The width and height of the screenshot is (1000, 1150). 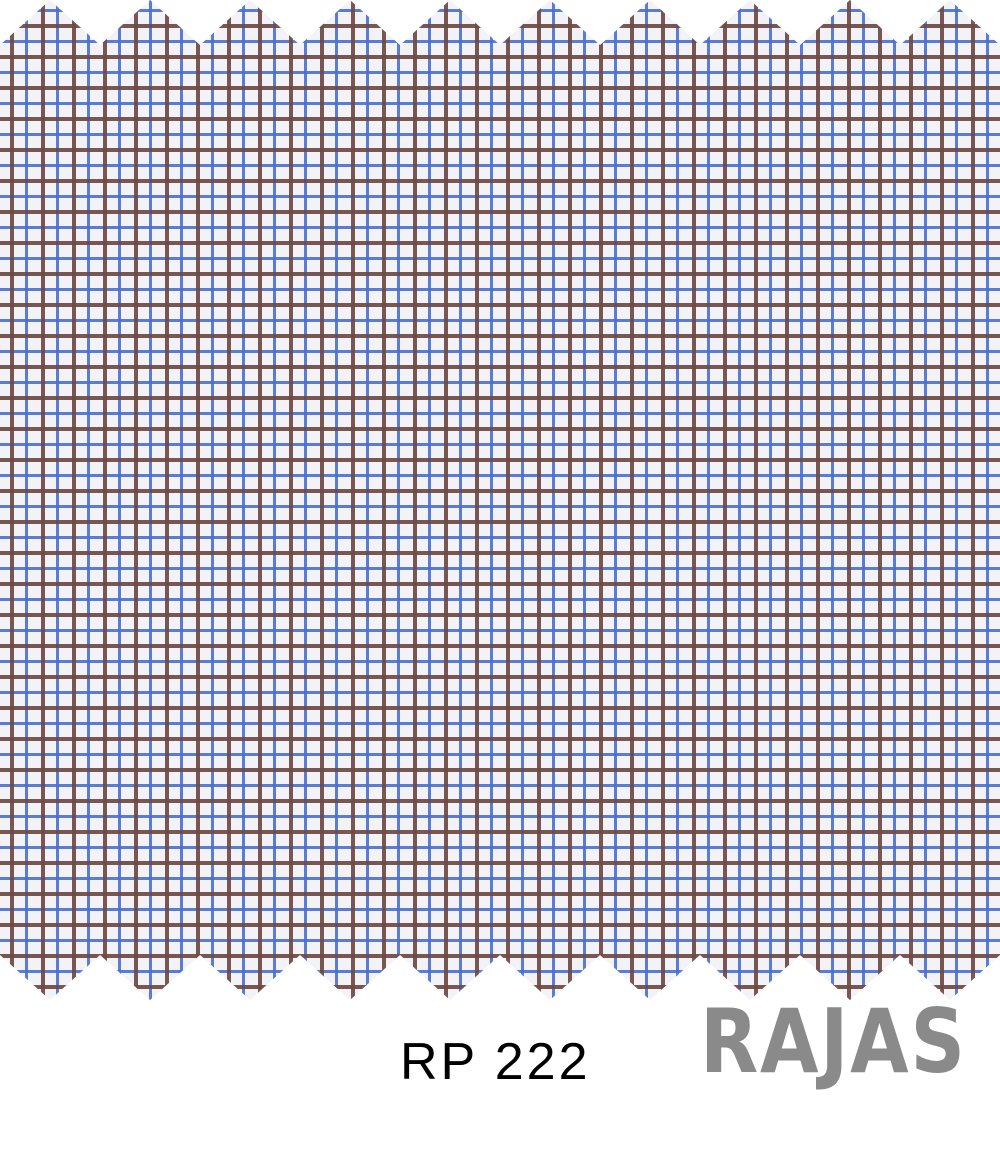 What do you see at coordinates (495, 1062) in the screenshot?
I see `product-code: RP 222` at bounding box center [495, 1062].